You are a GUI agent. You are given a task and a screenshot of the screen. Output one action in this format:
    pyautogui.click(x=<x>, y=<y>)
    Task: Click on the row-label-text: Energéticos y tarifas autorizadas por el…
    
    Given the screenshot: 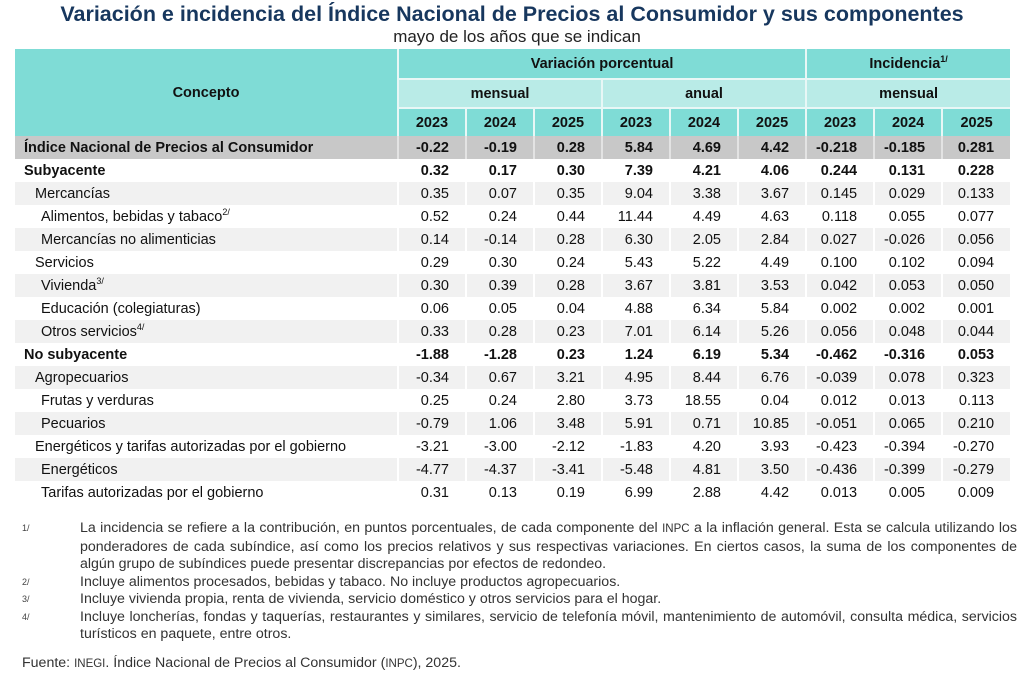 What is the action you would take?
    pyautogui.click(x=191, y=446)
    